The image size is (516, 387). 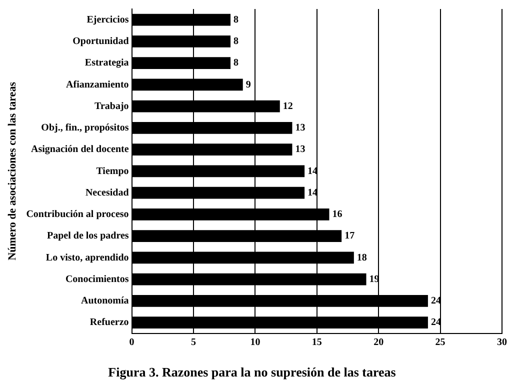 What do you see at coordinates (193, 342) in the screenshot?
I see `x-tick-label: 5` at bounding box center [193, 342].